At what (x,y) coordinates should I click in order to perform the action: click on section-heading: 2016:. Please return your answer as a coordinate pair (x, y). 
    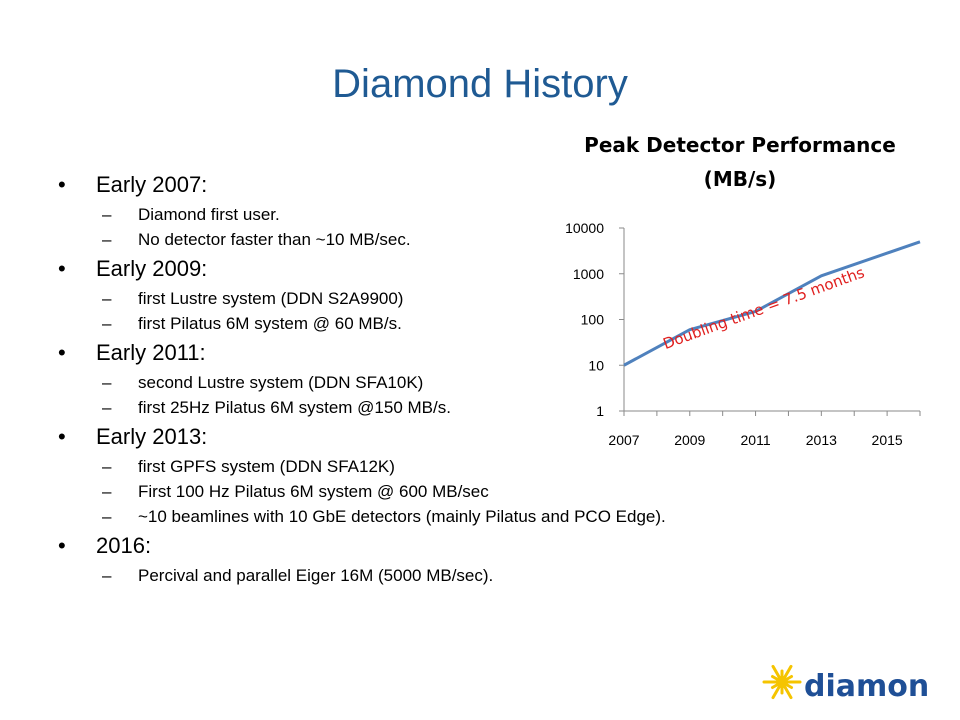
    Looking at the image, I should click on (124, 545).